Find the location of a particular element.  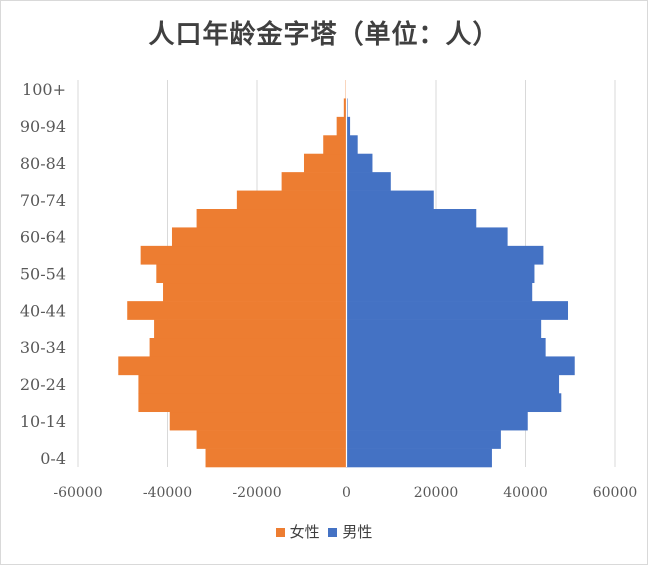

x-tick-label: -60000 is located at coordinates (77, 493).